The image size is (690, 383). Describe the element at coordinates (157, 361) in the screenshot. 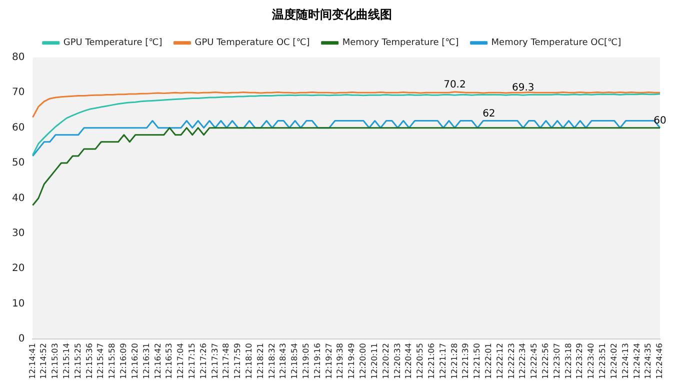

I see `x-tick-label: 12:16:42` at that location.